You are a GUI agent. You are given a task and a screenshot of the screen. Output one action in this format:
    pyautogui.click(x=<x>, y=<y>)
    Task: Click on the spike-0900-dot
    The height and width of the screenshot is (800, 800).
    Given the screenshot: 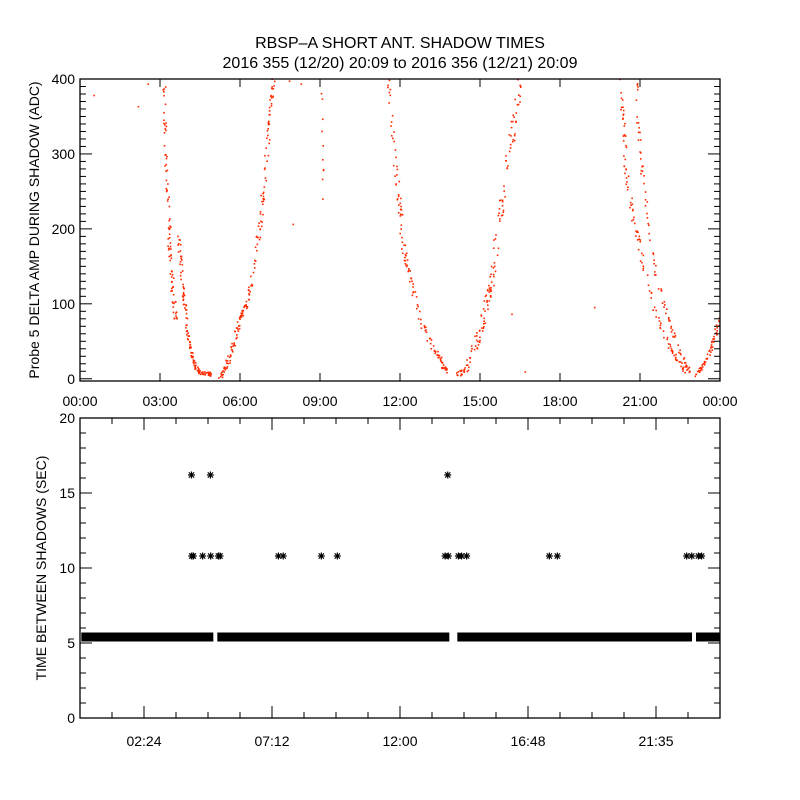 What is the action you would take?
    pyautogui.click(x=321, y=93)
    